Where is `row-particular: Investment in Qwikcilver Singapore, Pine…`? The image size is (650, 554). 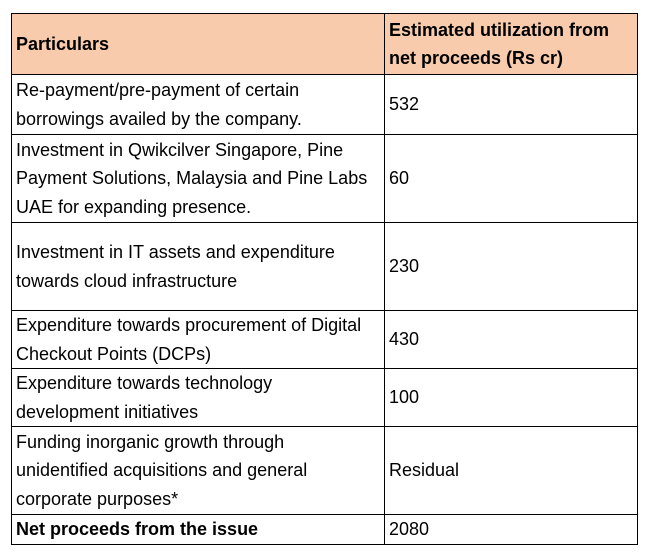 row-particular: Investment in Qwikcilver Singapore, Pine… is located at coordinates (198, 178).